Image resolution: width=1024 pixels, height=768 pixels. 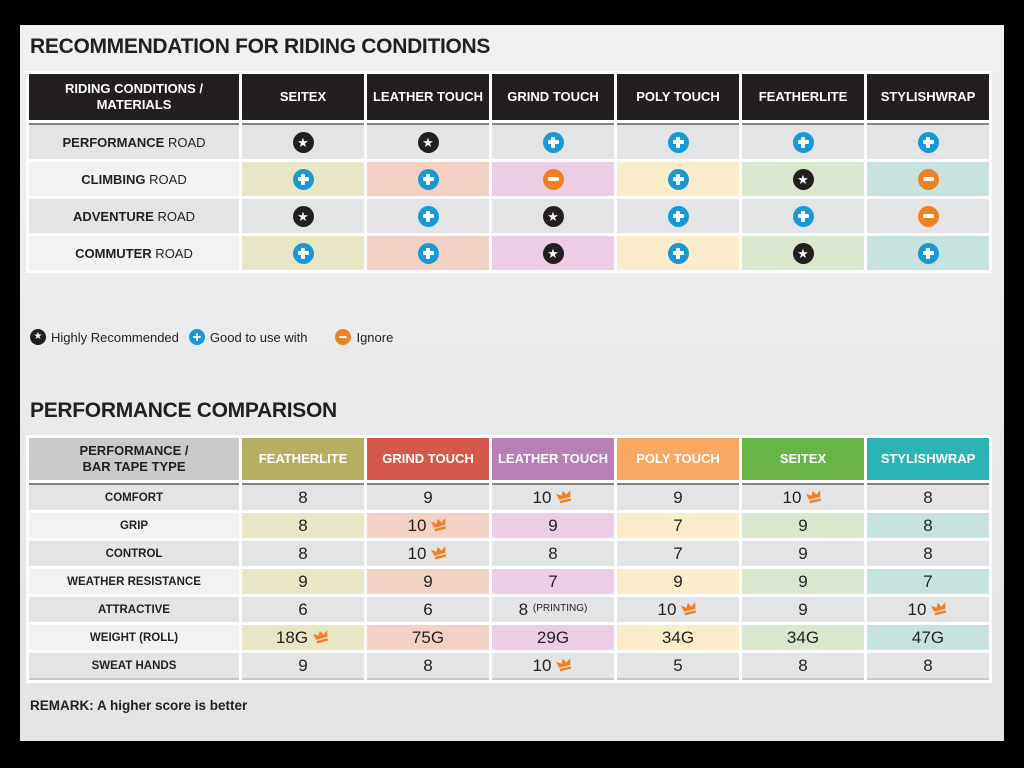 I want to click on legend-label: Ignore, so click(x=375, y=337).